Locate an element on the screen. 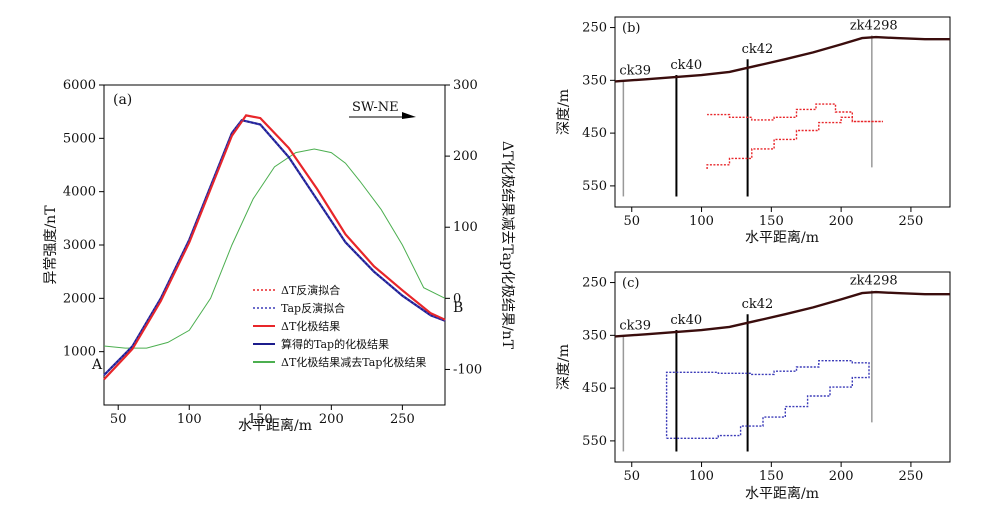  y2-tick-label: 100 is located at coordinates (465, 227).